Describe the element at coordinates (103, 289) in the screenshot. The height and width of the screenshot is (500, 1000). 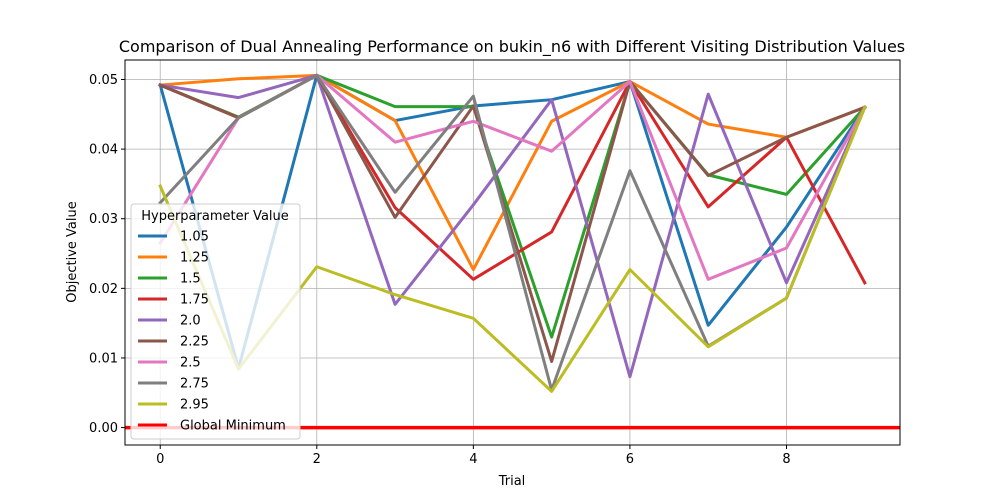
I see `y-tick-label: 0.02` at that location.